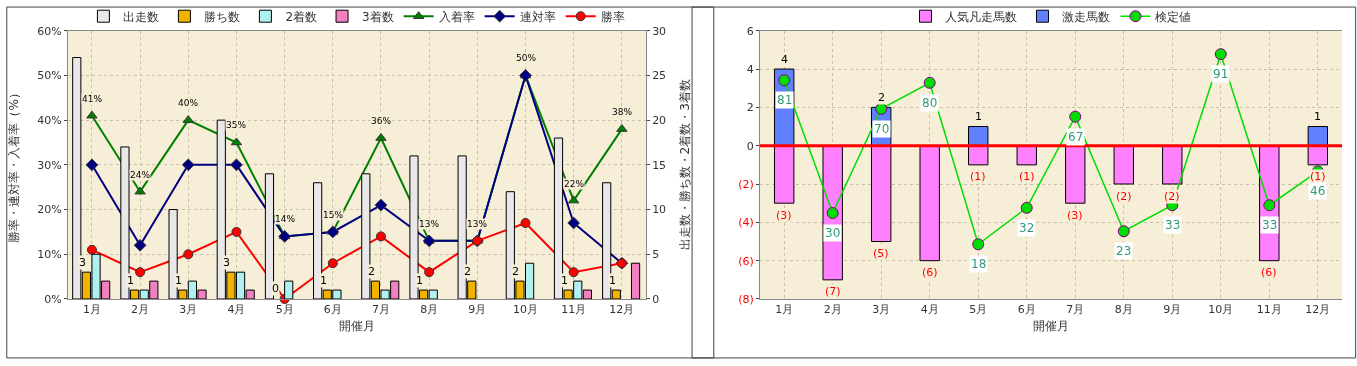  I want to click on legend-label: 3着数, so click(378, 16).